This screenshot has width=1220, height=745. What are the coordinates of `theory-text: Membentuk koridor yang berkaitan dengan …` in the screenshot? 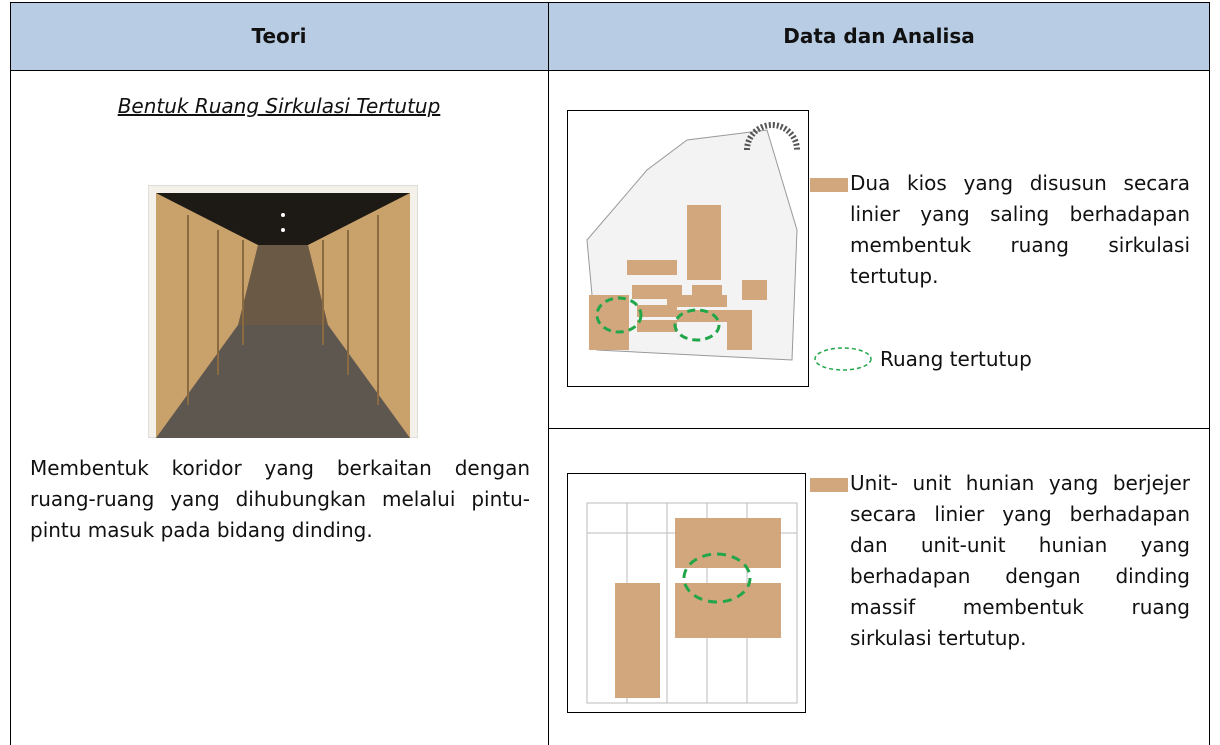 It's located at (280, 499).